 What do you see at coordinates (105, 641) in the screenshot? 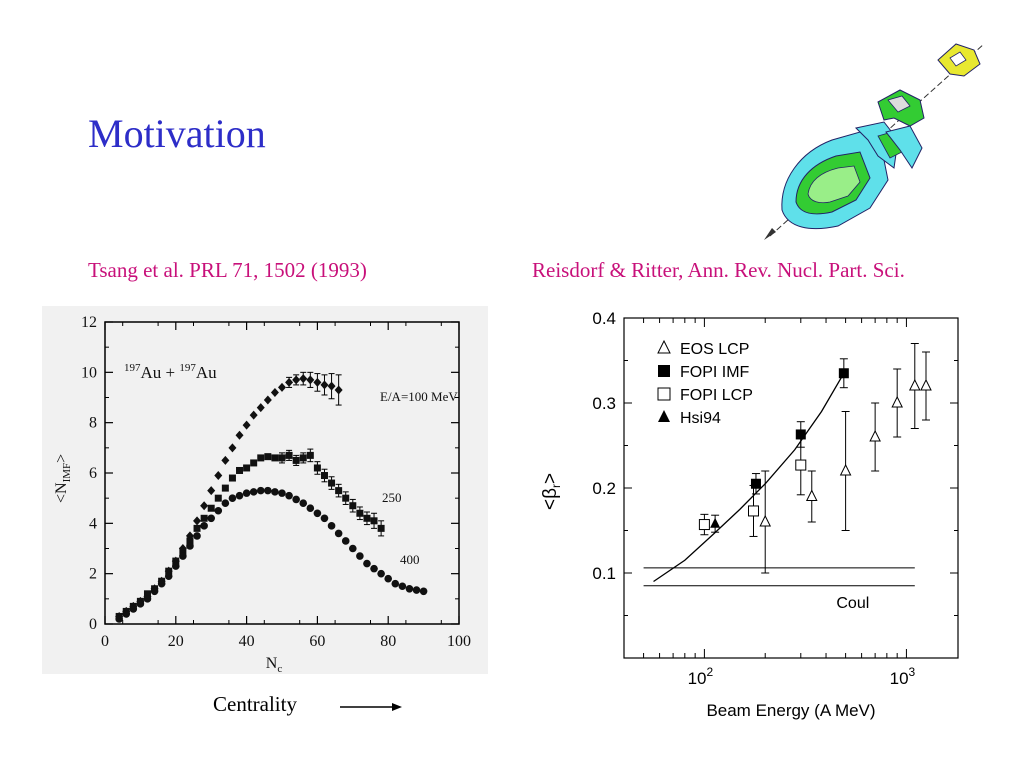
I see `x-tick-label: 0` at bounding box center [105, 641].